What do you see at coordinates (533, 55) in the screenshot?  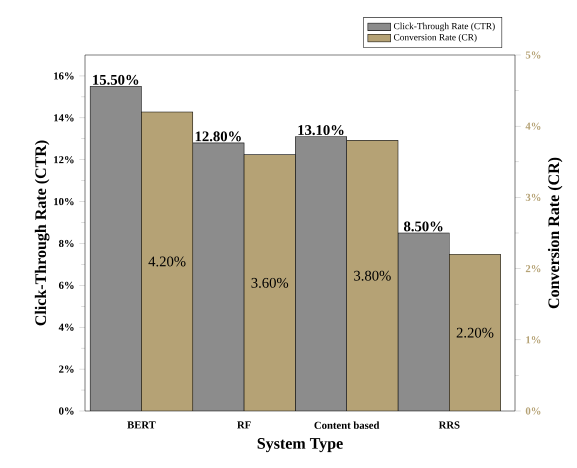 I see `y2-tick-label: 5%` at bounding box center [533, 55].